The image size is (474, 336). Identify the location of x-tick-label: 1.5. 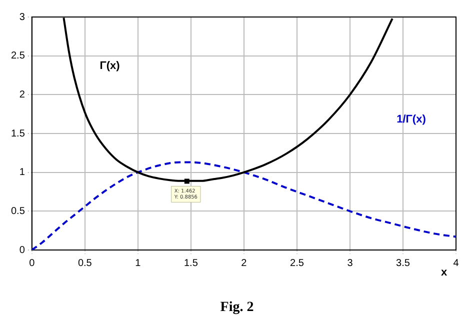
(191, 263).